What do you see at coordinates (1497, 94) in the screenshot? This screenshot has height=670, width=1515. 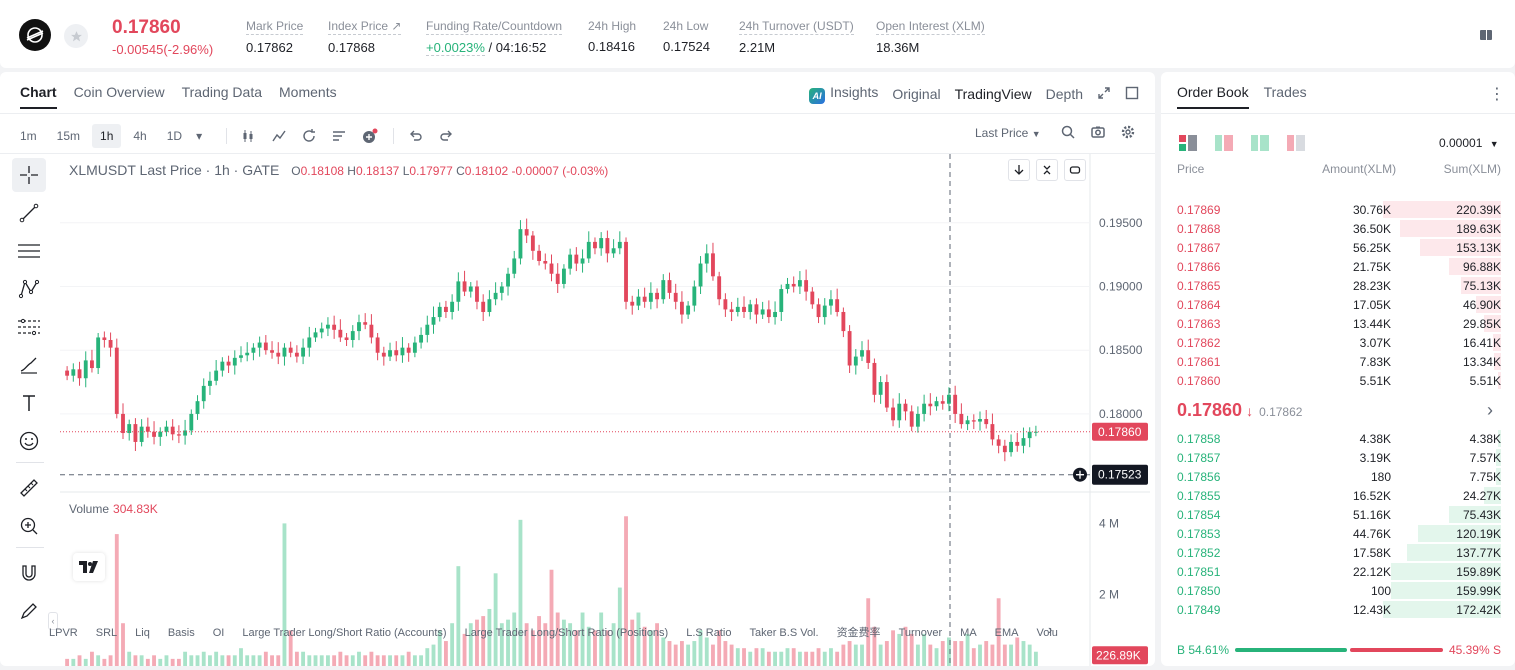 I see `more-vertical-icon: ⋮` at bounding box center [1497, 94].